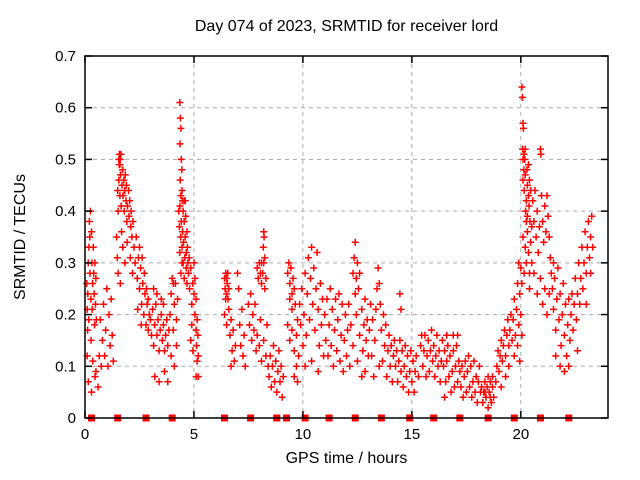 The image size is (640, 480). What do you see at coordinates (346, 458) in the screenshot?
I see `x-axis-label: GPS time / hours` at bounding box center [346, 458].